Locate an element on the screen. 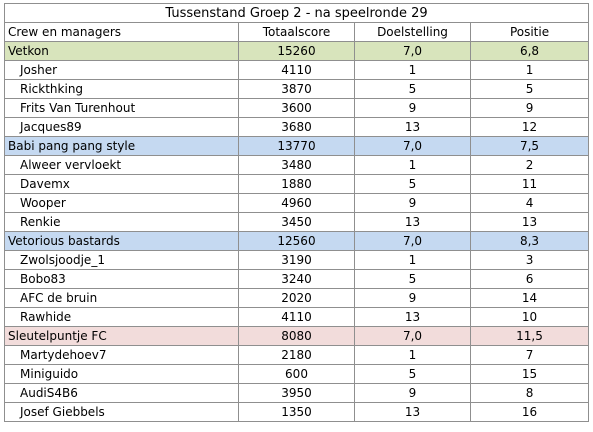  member-name-cell: Josher is located at coordinates (121, 70).